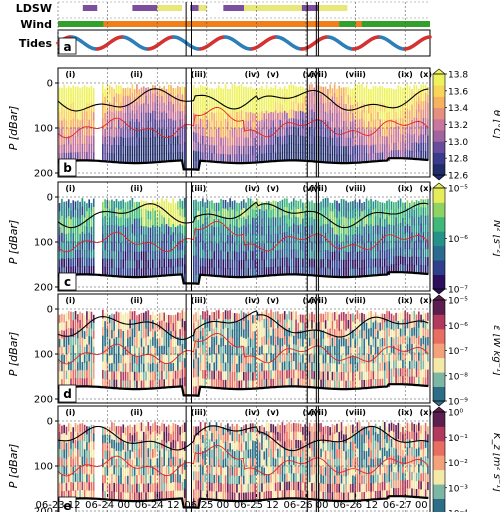 The height and width of the screenshot is (512, 500). Describe the element at coordinates (495, 350) in the screenshot. I see `colorbar-label: ε [W kg⁻¹]` at that location.